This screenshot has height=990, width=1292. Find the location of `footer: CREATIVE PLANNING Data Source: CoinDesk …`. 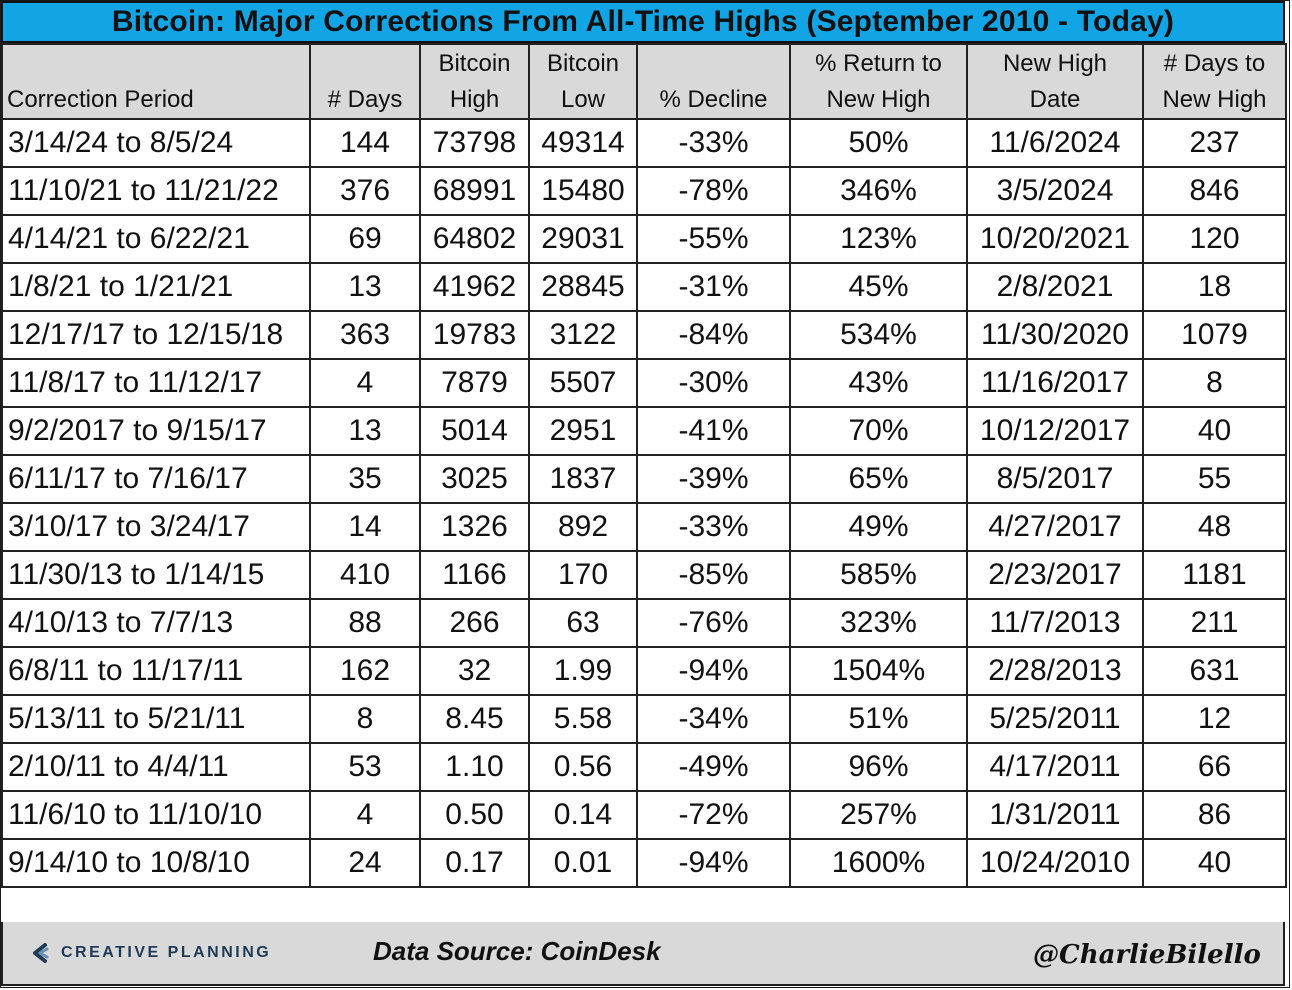

footer: CREATIVE PLANNING Data Source: CoinDesk … is located at coordinates (643, 954).